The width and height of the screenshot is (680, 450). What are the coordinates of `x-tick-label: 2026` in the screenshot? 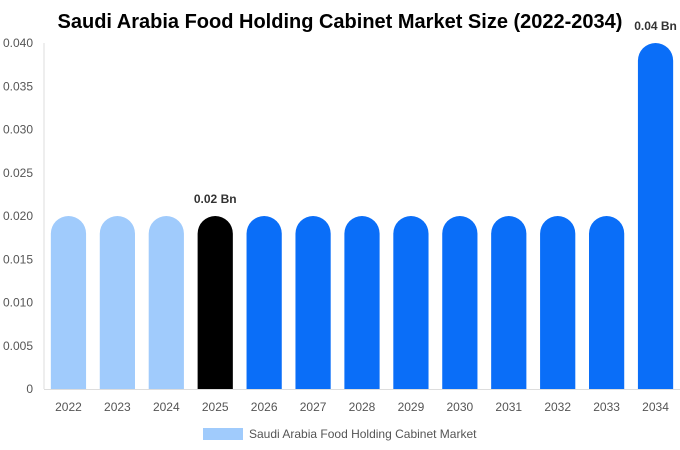 It's located at (264, 407).